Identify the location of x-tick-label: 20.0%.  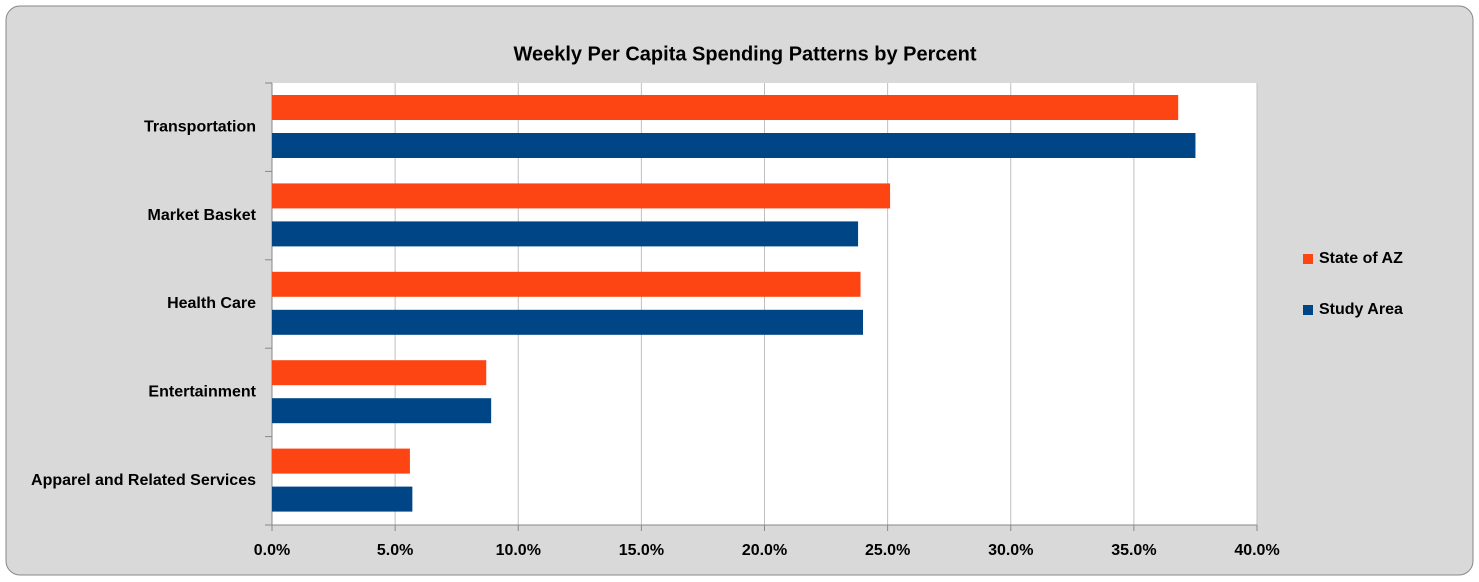
(764, 550).